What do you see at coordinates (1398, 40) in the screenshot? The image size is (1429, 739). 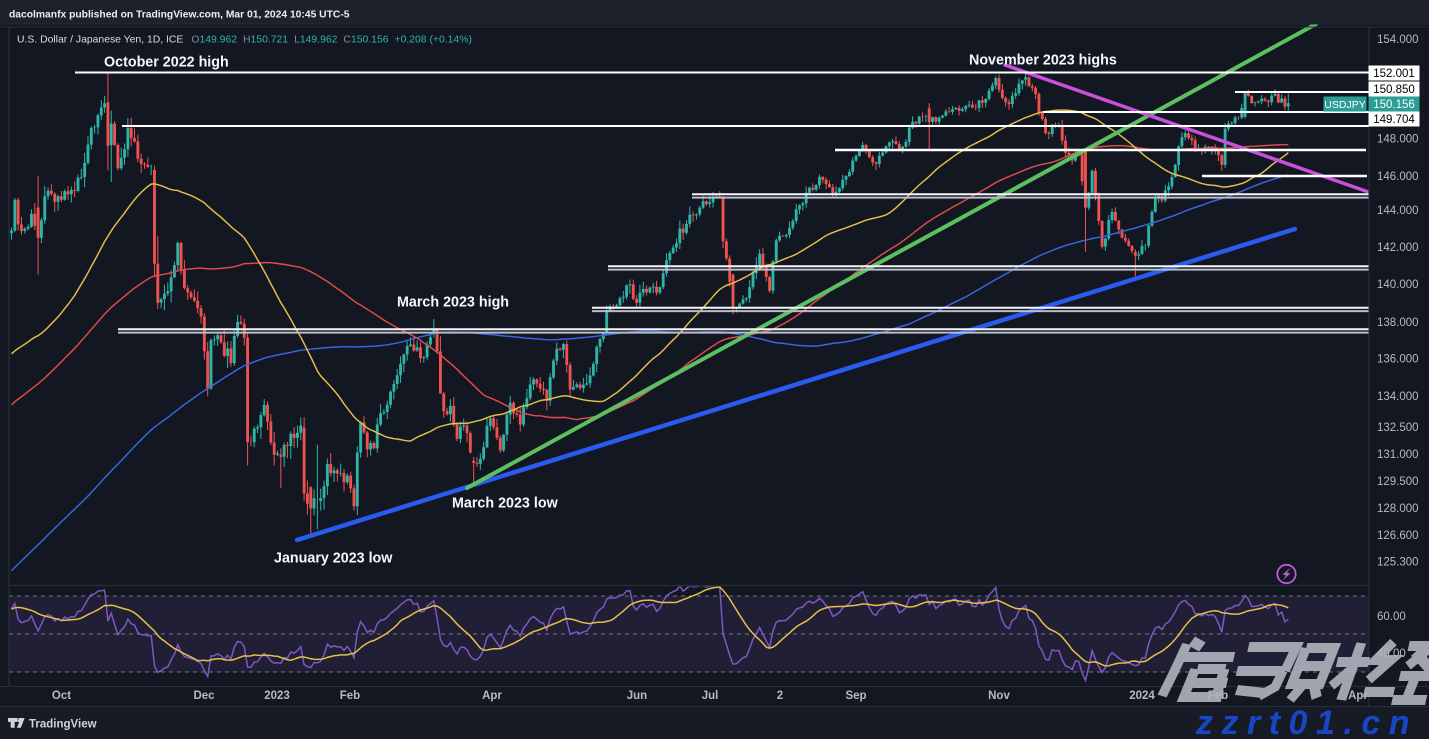 I see `svg-text: 154.000` at bounding box center [1398, 40].